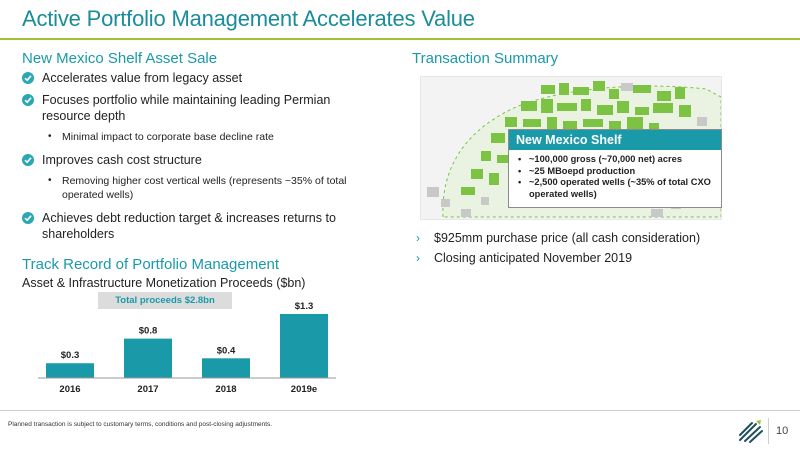  Describe the element at coordinates (148, 358) in the screenshot. I see `bar-2017` at that location.